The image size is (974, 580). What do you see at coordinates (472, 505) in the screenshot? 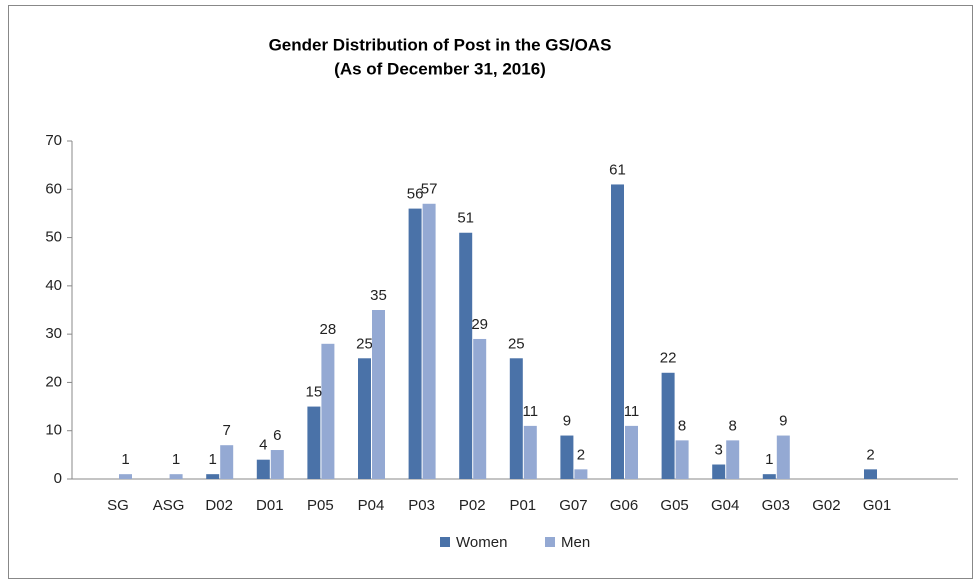
I see `x-tick-label: P02` at bounding box center [472, 505].